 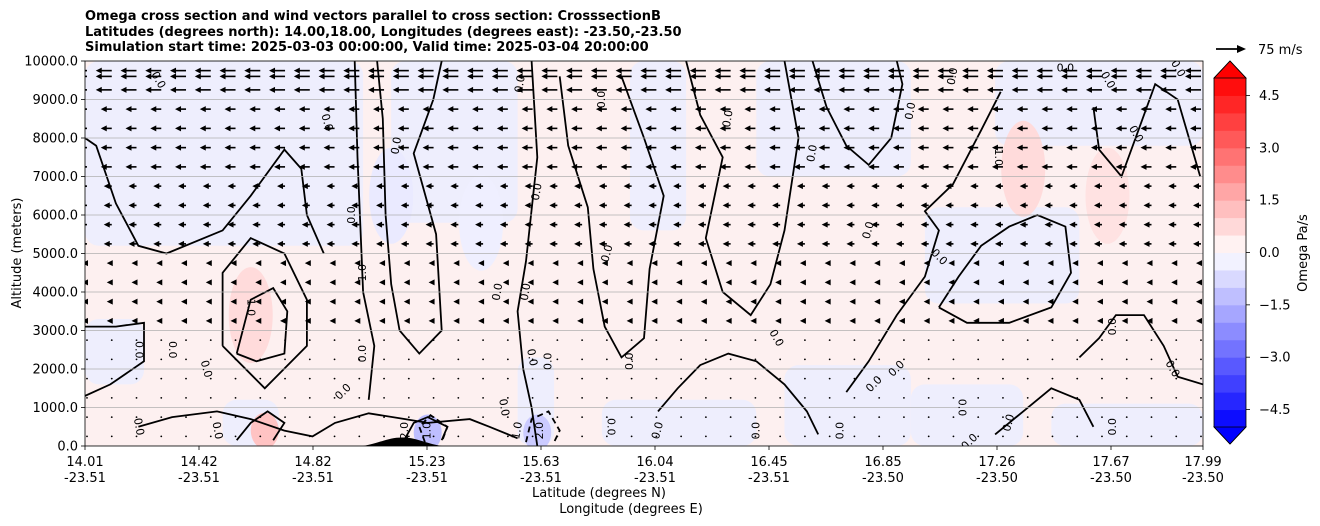 I want to click on wind-vector-16-34-head, so click(x=920, y=128).